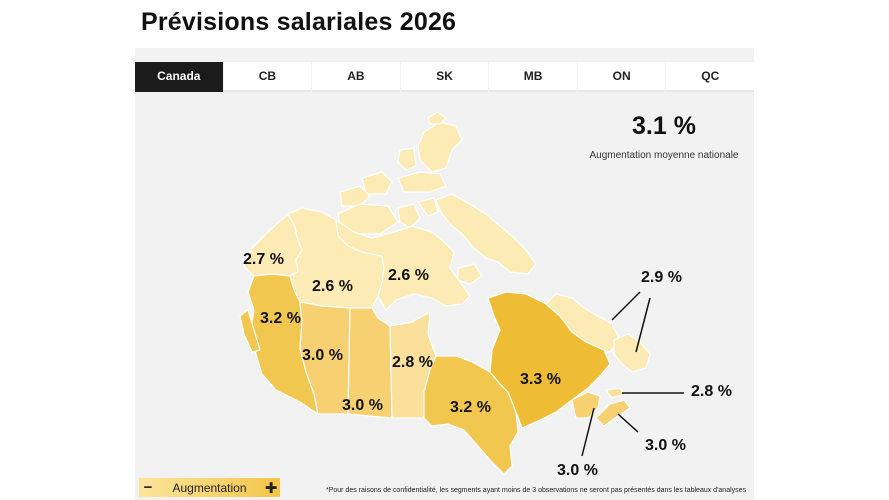 This screenshot has height=500, width=889. Describe the element at coordinates (409, 216) in the screenshot. I see `arctic-island-prince-of-wales` at that location.